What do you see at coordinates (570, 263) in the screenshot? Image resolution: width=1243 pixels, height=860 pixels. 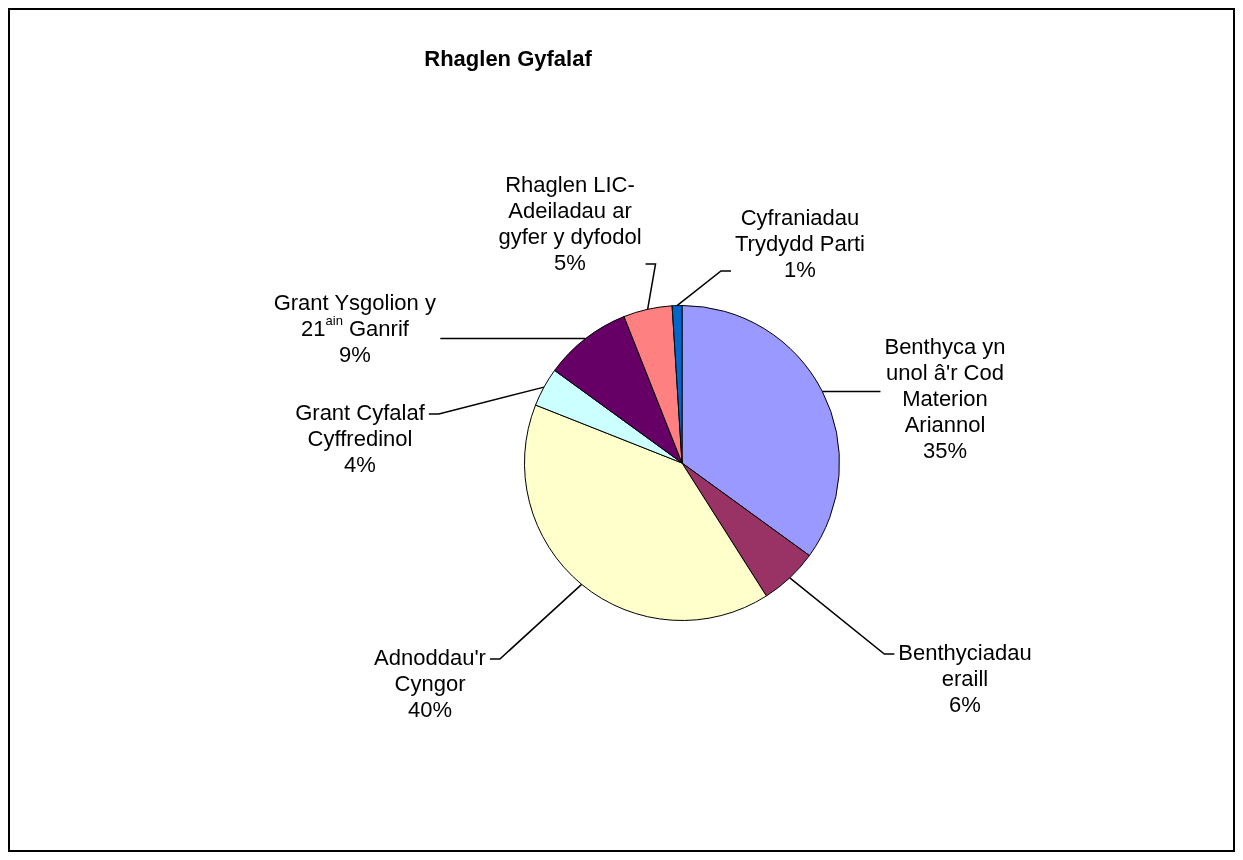 I see `data-label: 5%` at bounding box center [570, 263].